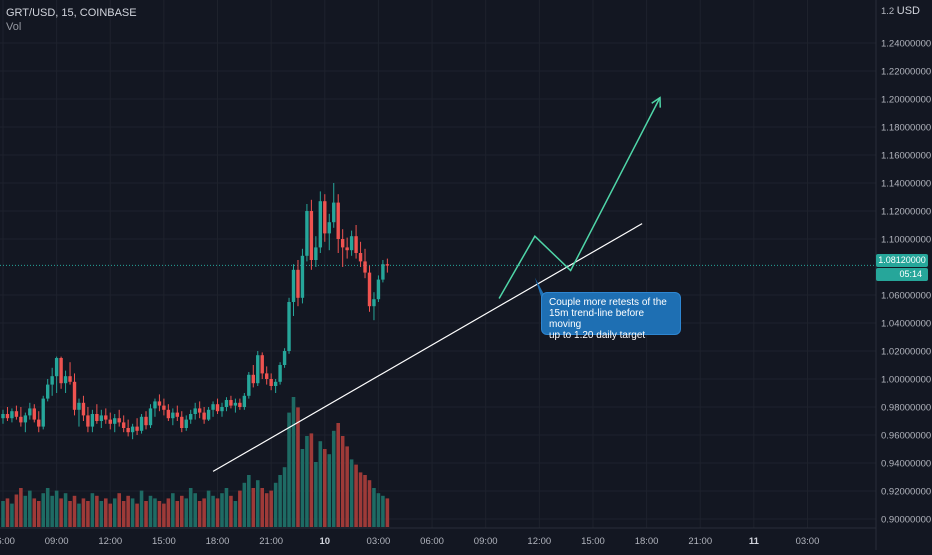 The height and width of the screenshot is (555, 932). What do you see at coordinates (902, 260) in the screenshot?
I see `last-price-tag: 1.08120000` at bounding box center [902, 260].